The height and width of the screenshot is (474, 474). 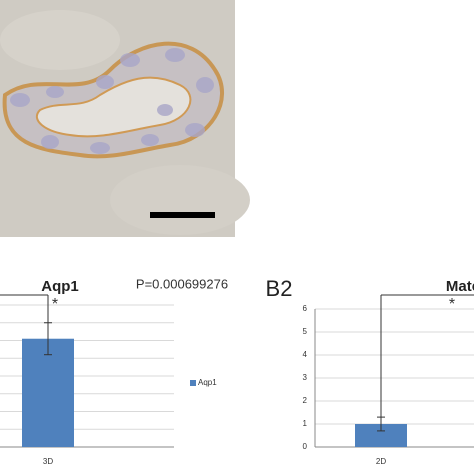 I want to click on y-tick-label: 5, so click(x=305, y=331).